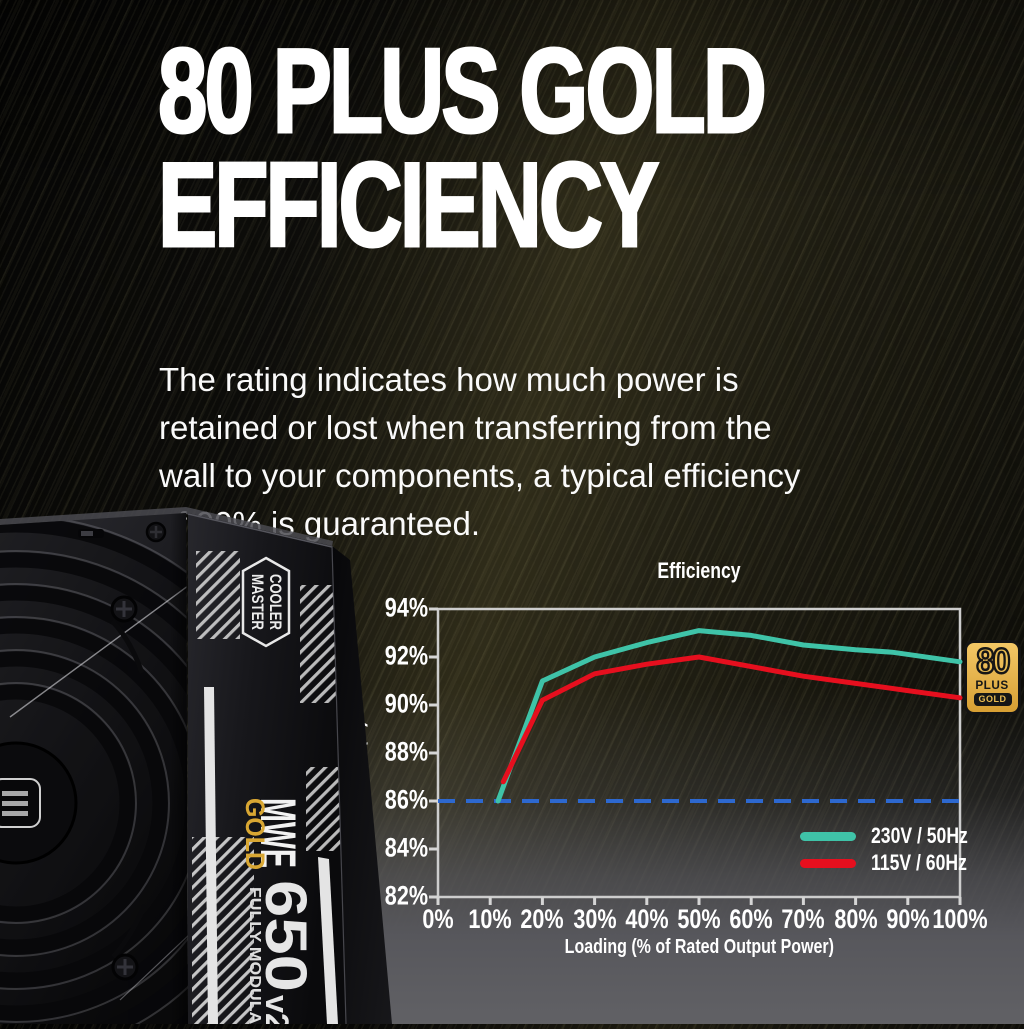  I want to click on legend-item: 115V / 60Hz, so click(896, 862).